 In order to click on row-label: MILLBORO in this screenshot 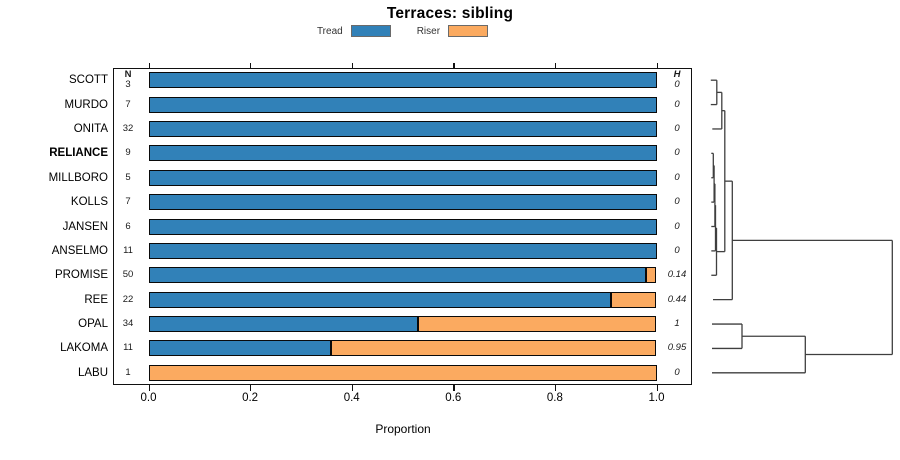, I will do `click(78, 177)`.